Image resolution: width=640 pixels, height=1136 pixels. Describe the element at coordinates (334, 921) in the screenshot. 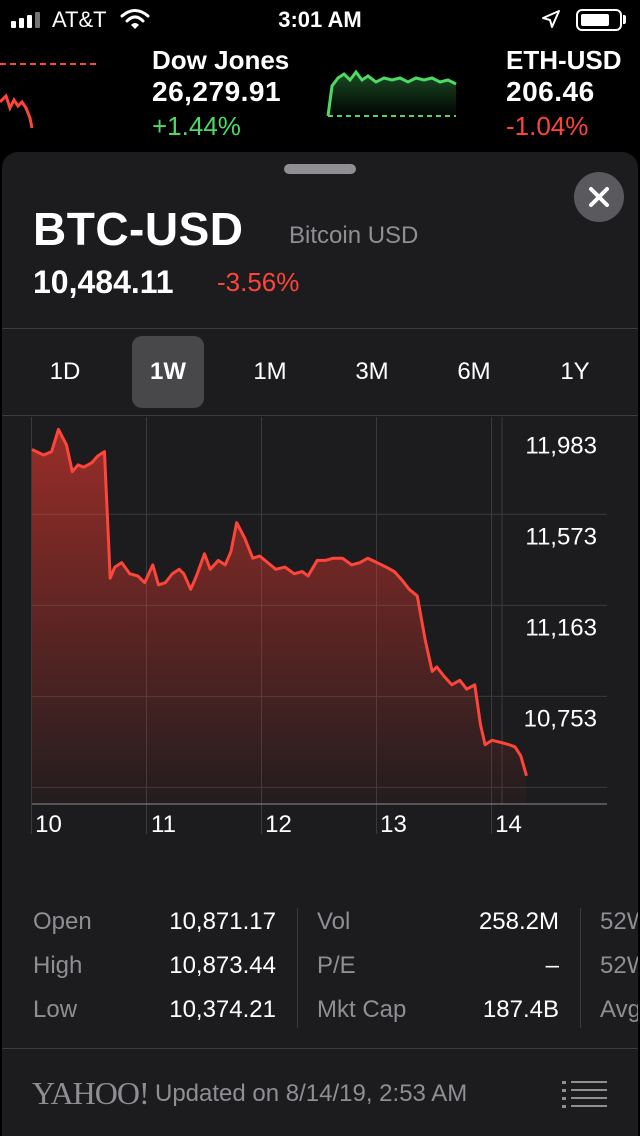

I see `stat-label-vol: Vol` at that location.